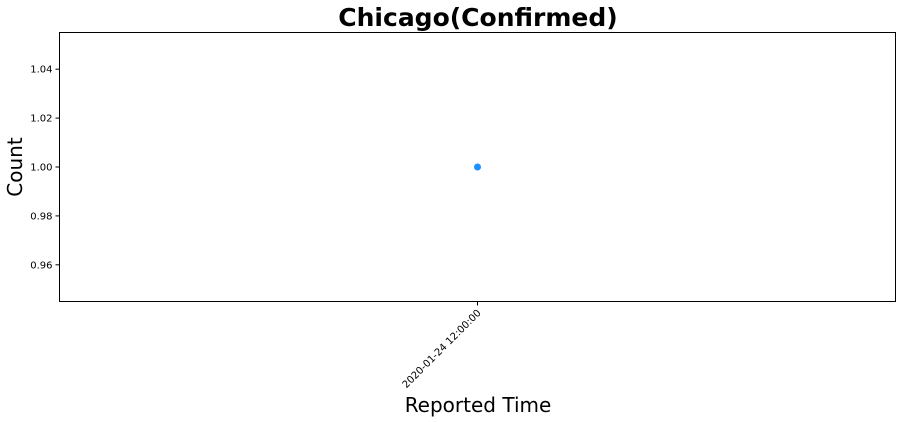  Describe the element at coordinates (477, 17) in the screenshot. I see `chart-title: Chicago(Confirmed)` at that location.